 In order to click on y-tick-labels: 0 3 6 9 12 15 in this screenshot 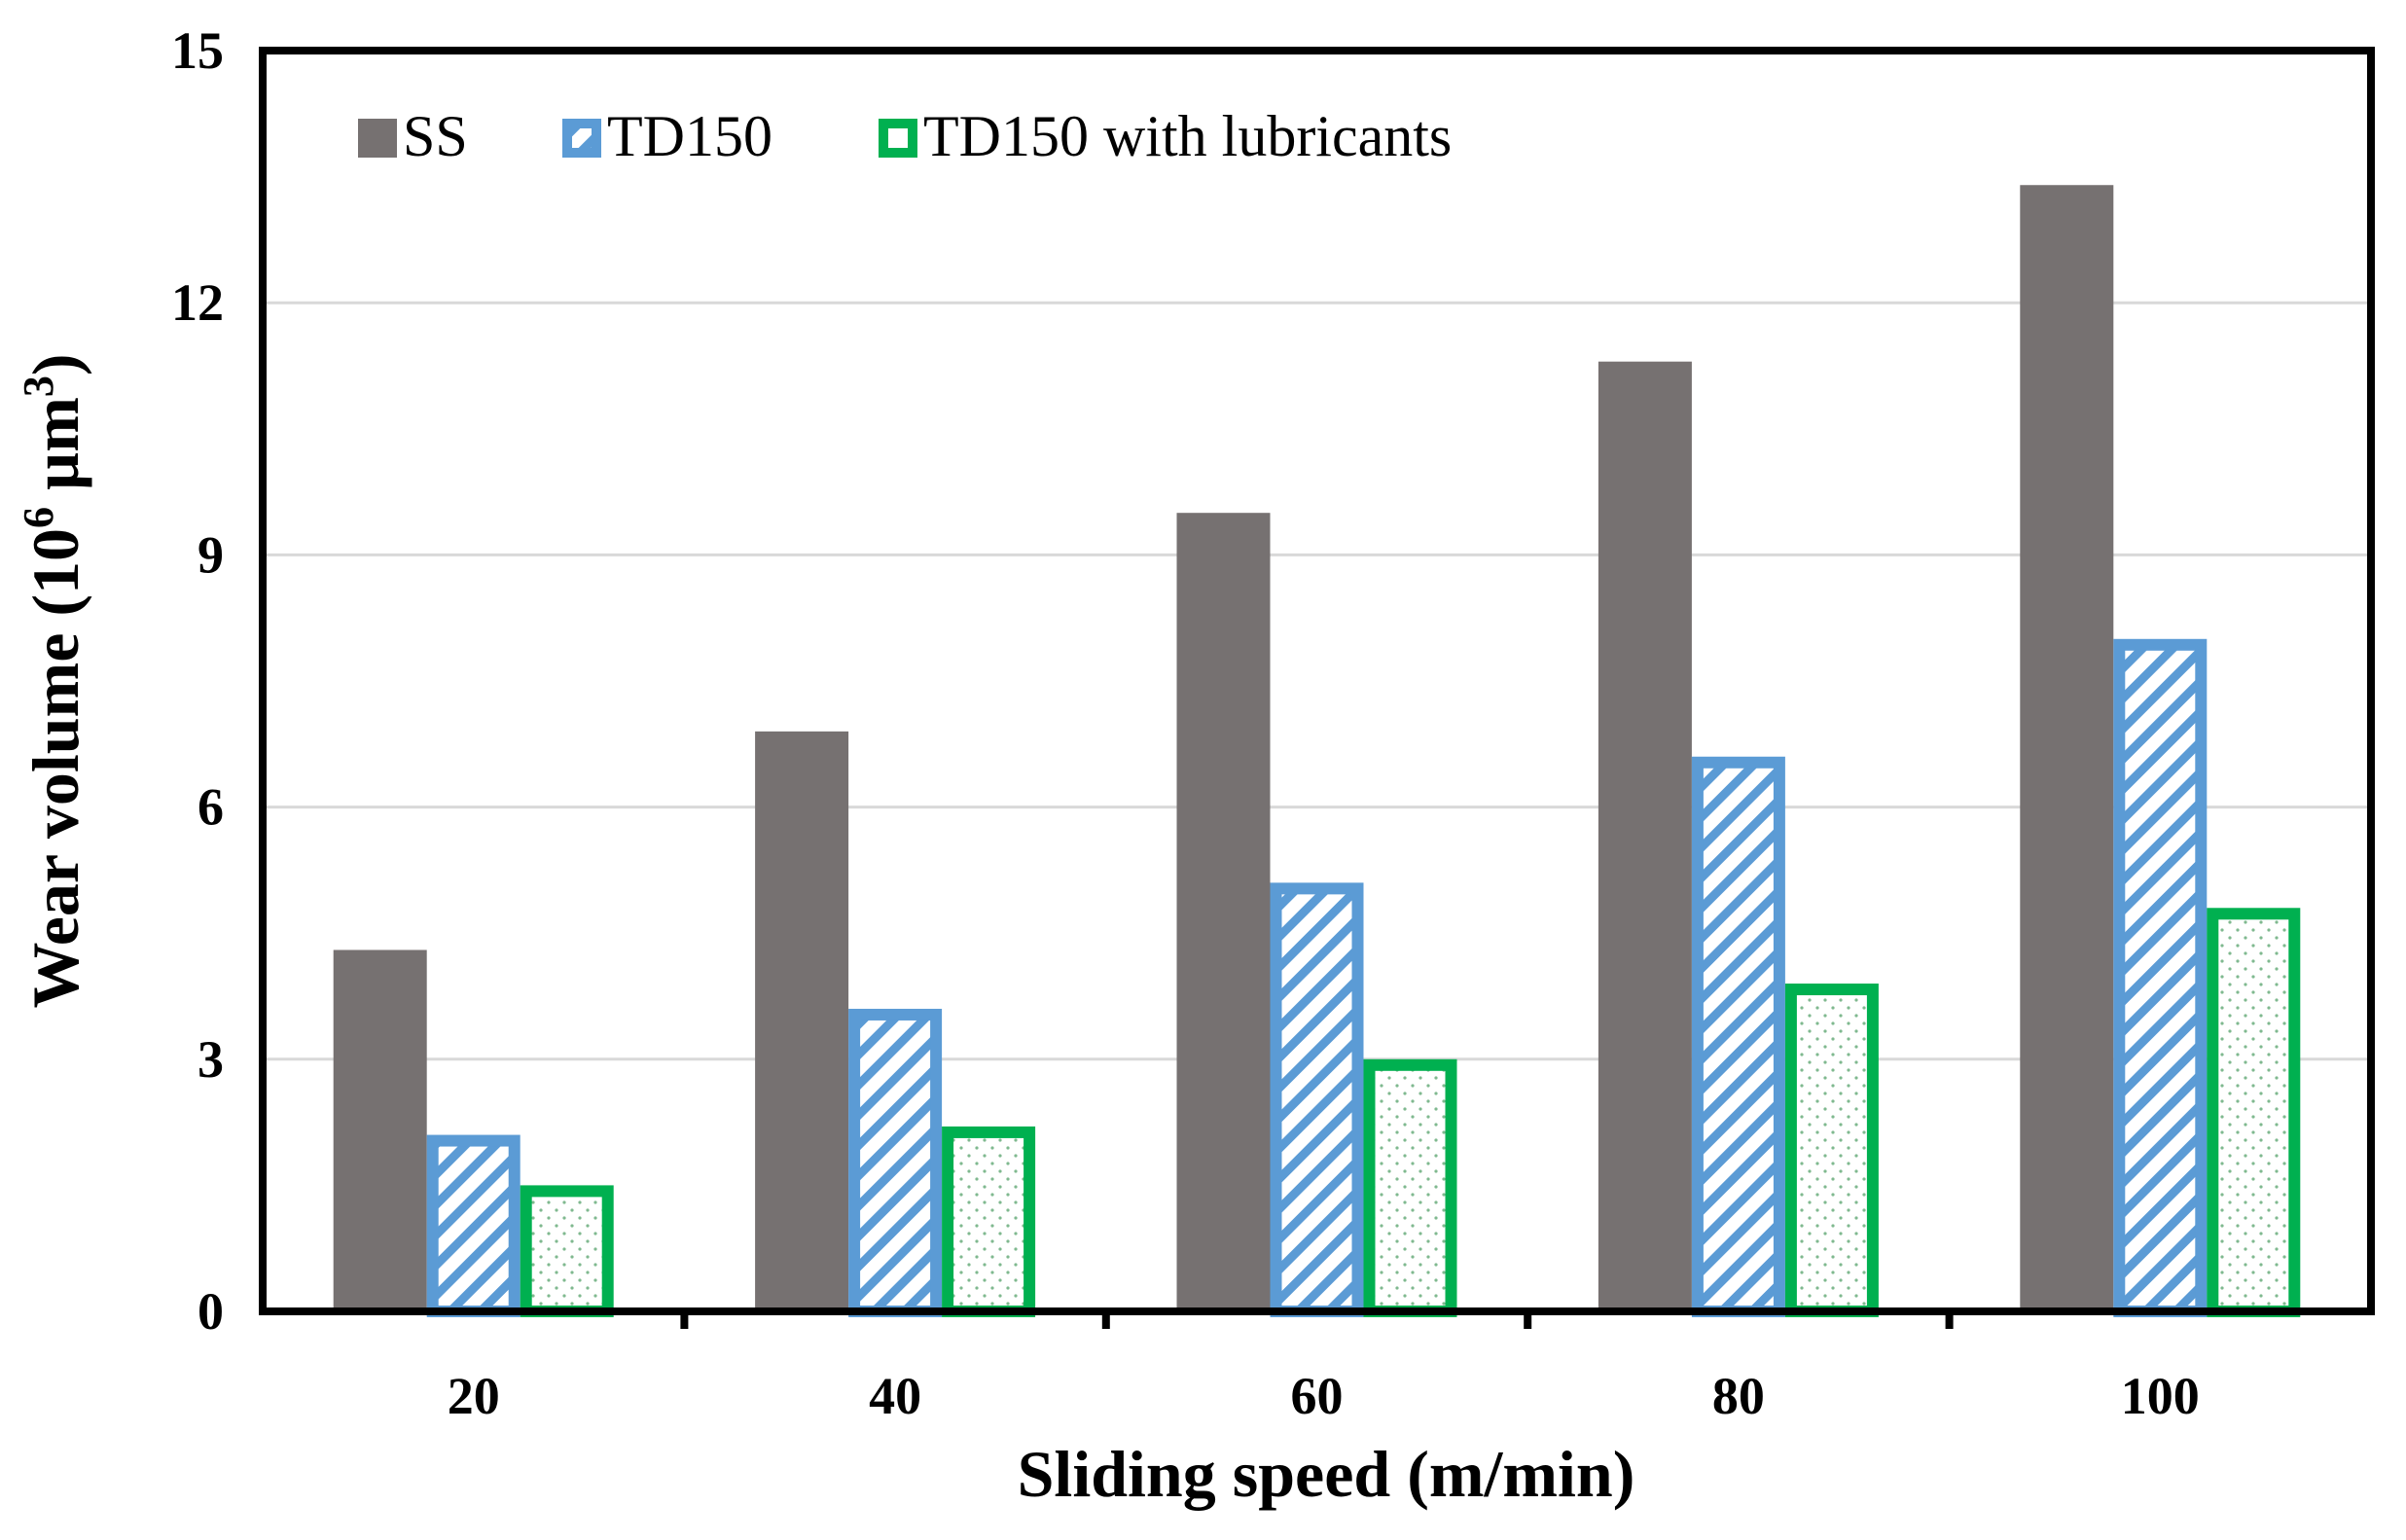, I will do `click(197, 681)`.